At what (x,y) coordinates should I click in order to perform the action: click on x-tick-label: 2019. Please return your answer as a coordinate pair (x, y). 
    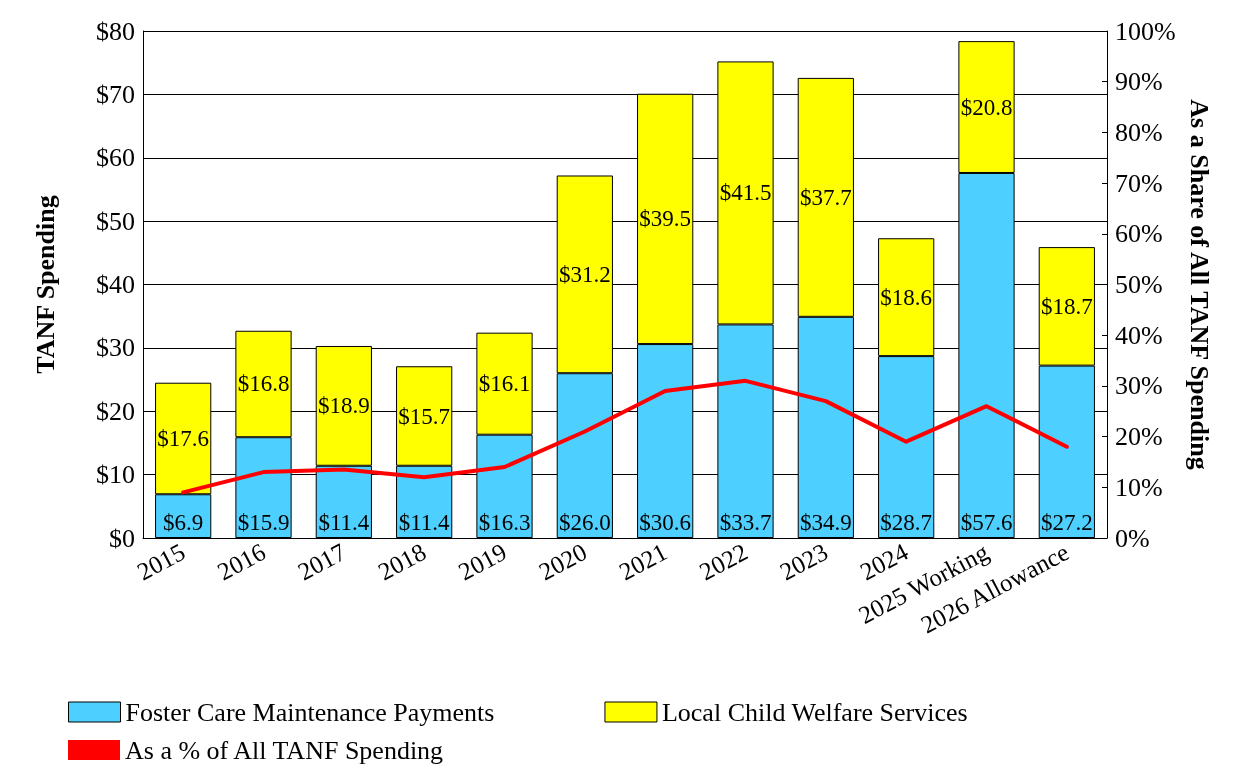
    Looking at the image, I should click on (482, 562).